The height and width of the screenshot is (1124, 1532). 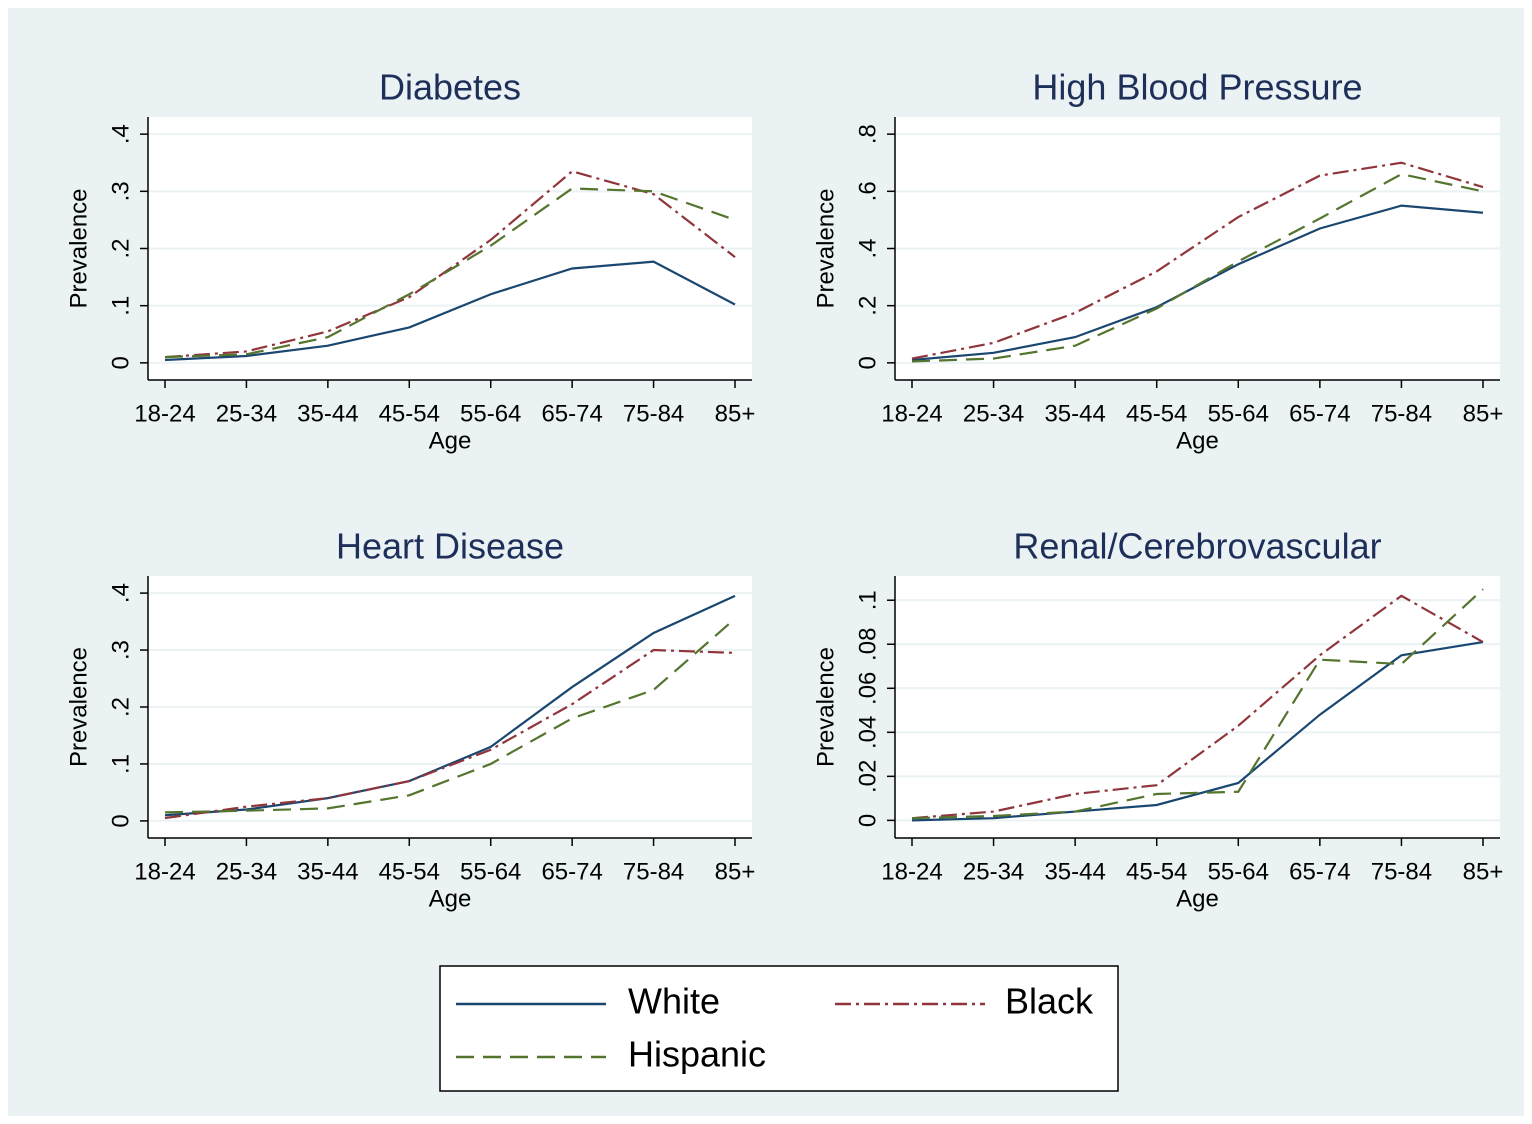 I want to click on legend-label: Black, so click(x=1049, y=1001).